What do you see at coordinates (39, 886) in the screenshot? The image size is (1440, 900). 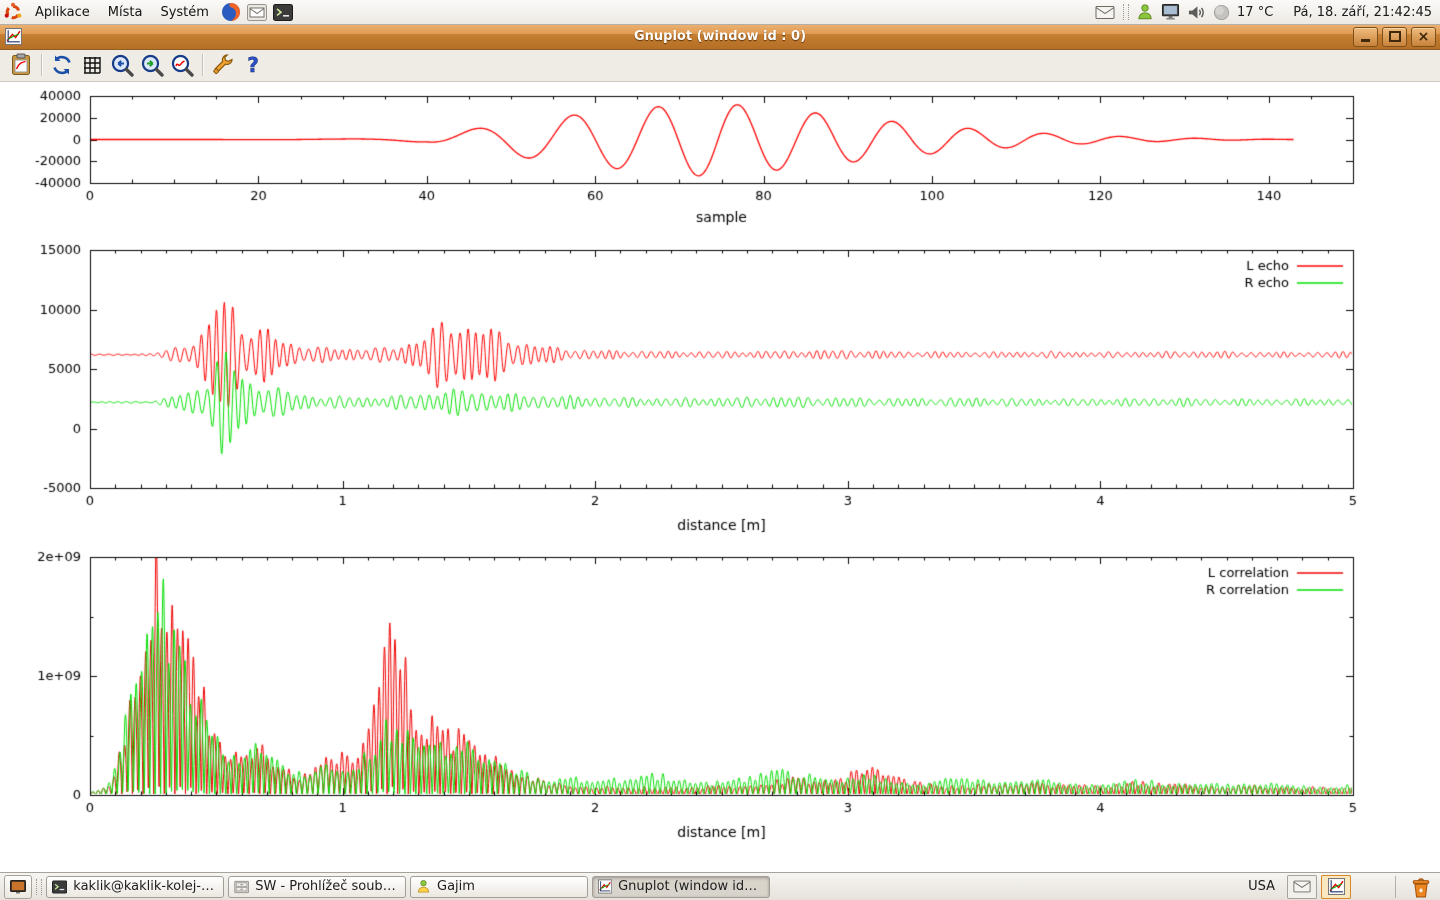 I see `tasklist-drag-handle` at bounding box center [39, 886].